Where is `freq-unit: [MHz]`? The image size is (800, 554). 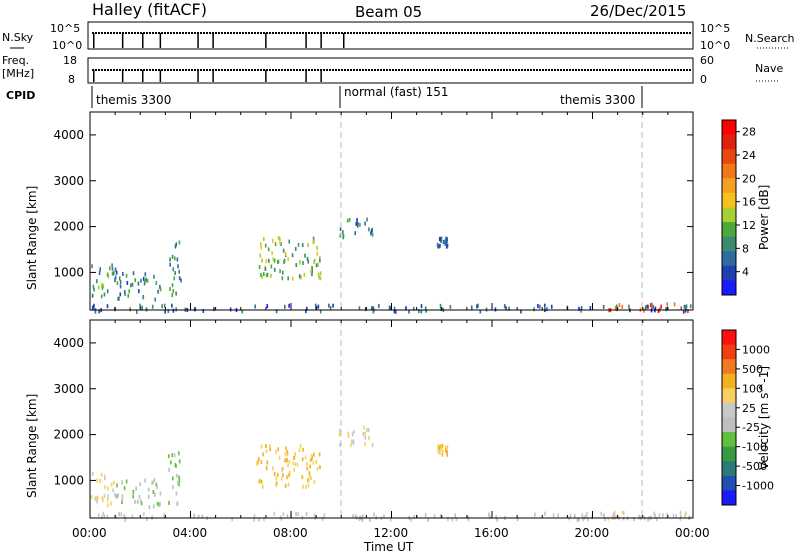
freq-unit: [MHz] is located at coordinates (18, 73).